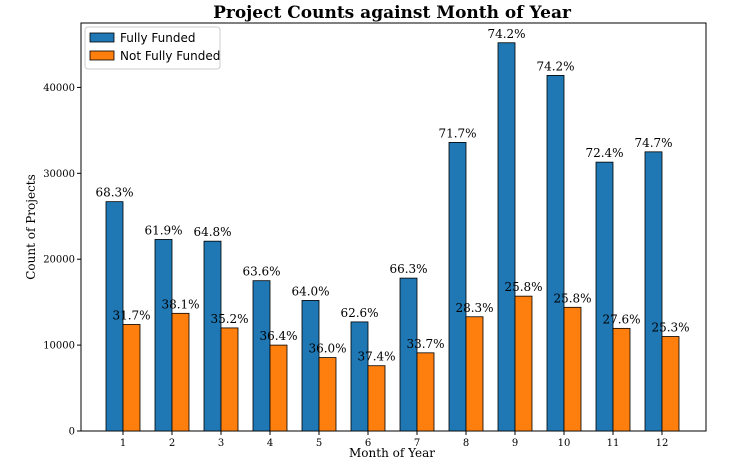  I want to click on x-tick-label: 1, so click(123, 443).